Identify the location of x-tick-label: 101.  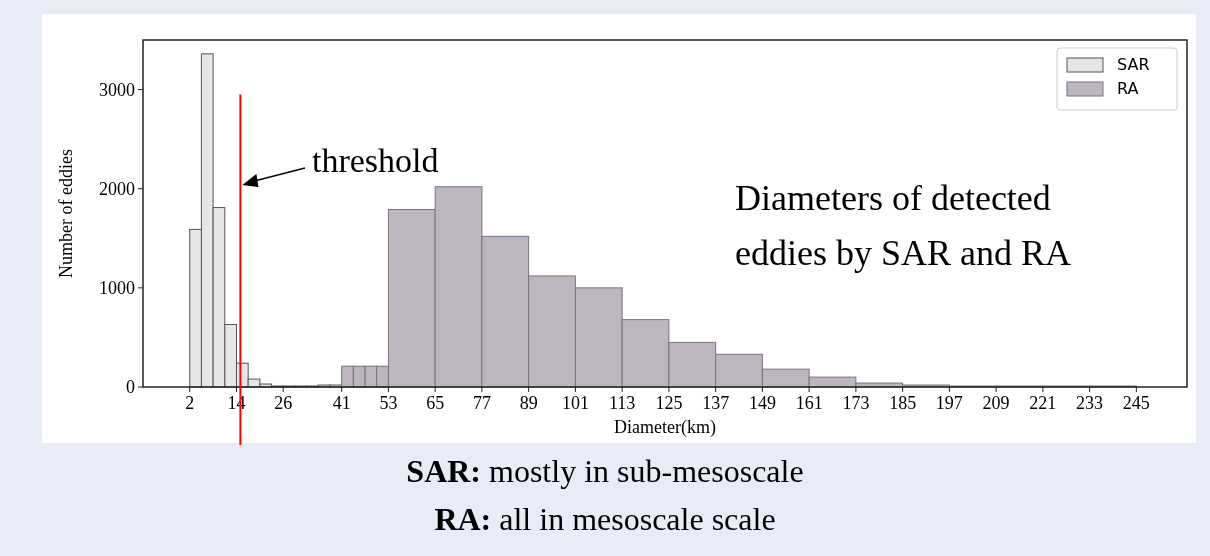
(575, 403).